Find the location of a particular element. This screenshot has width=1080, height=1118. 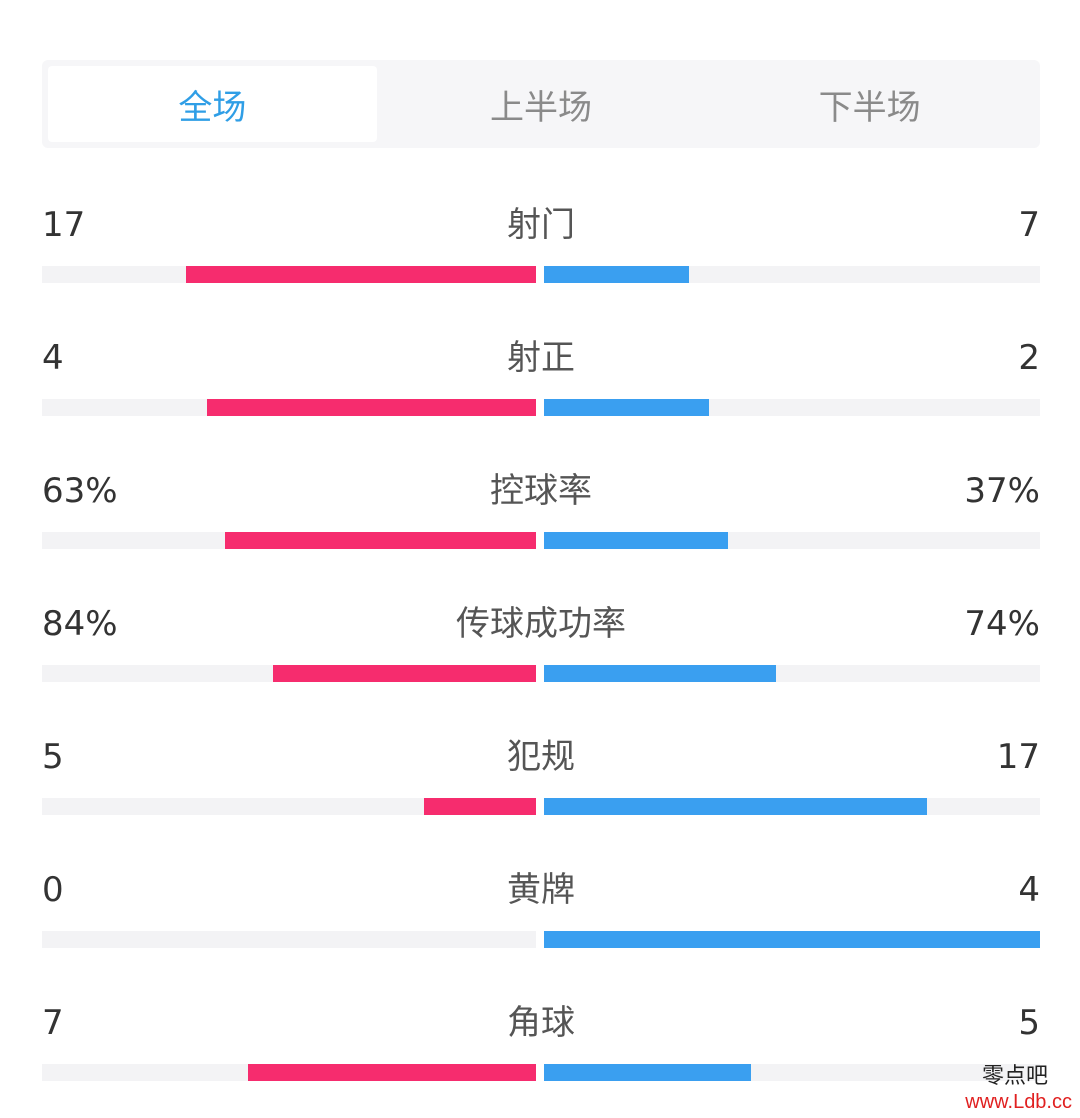

stat-row-shots-on-target: 4 射正 2 is located at coordinates (541, 374).